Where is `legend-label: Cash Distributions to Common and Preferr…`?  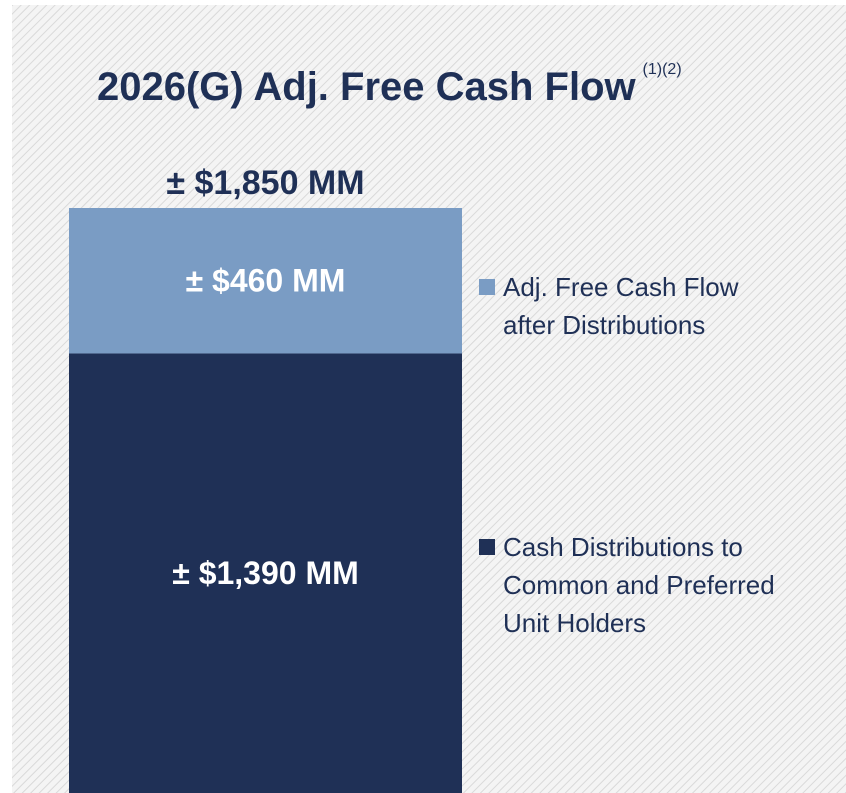
legend-label: Cash Distributions to Common and Preferr… is located at coordinates (639, 585).